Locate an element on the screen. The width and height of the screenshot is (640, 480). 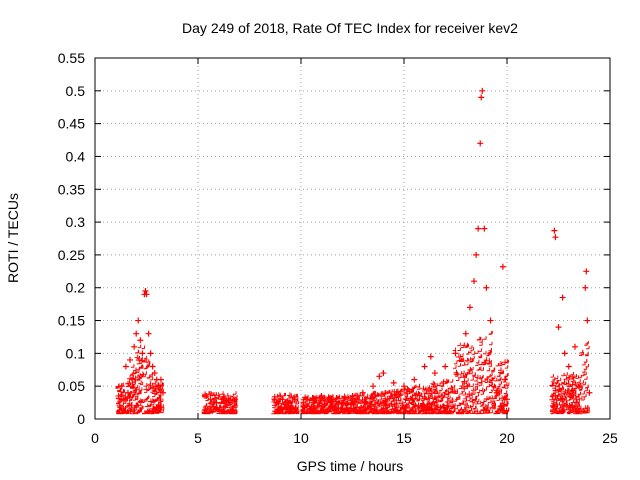
x-tick-label: 15 is located at coordinates (404, 438).